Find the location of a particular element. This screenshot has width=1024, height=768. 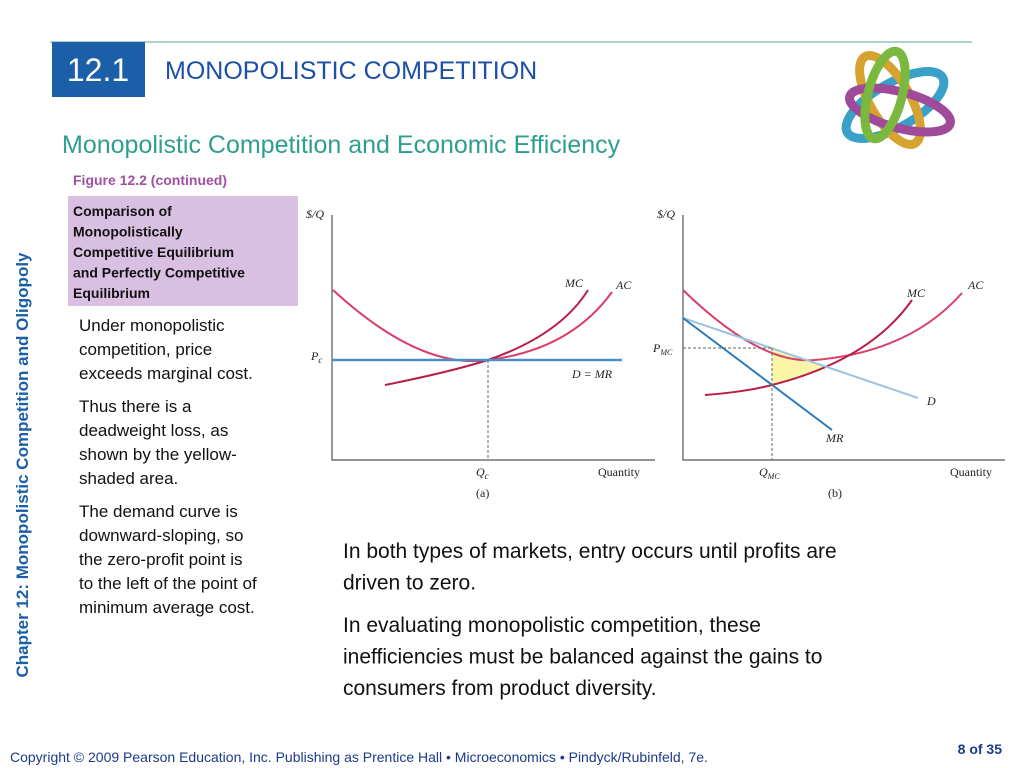

logo is located at coordinates (898, 97).